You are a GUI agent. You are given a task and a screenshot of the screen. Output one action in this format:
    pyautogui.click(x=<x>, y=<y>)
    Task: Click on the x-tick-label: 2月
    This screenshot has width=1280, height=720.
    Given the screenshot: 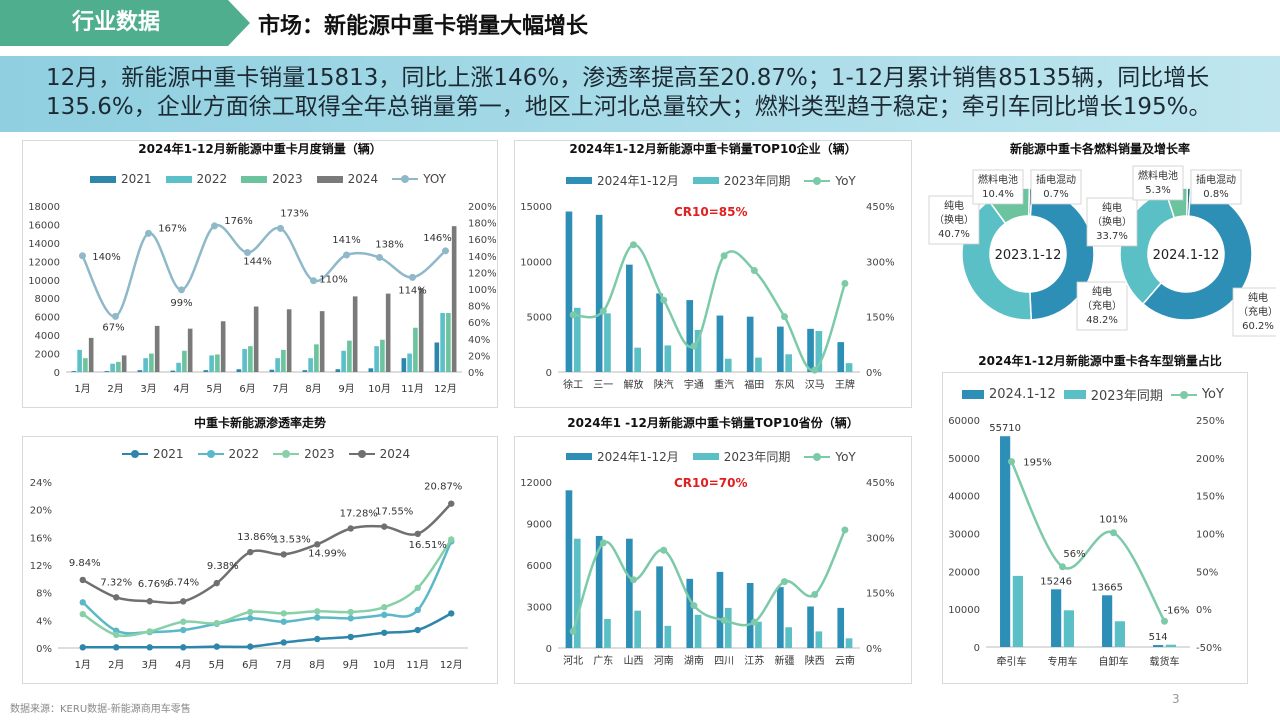 What is the action you would take?
    pyautogui.click(x=116, y=665)
    